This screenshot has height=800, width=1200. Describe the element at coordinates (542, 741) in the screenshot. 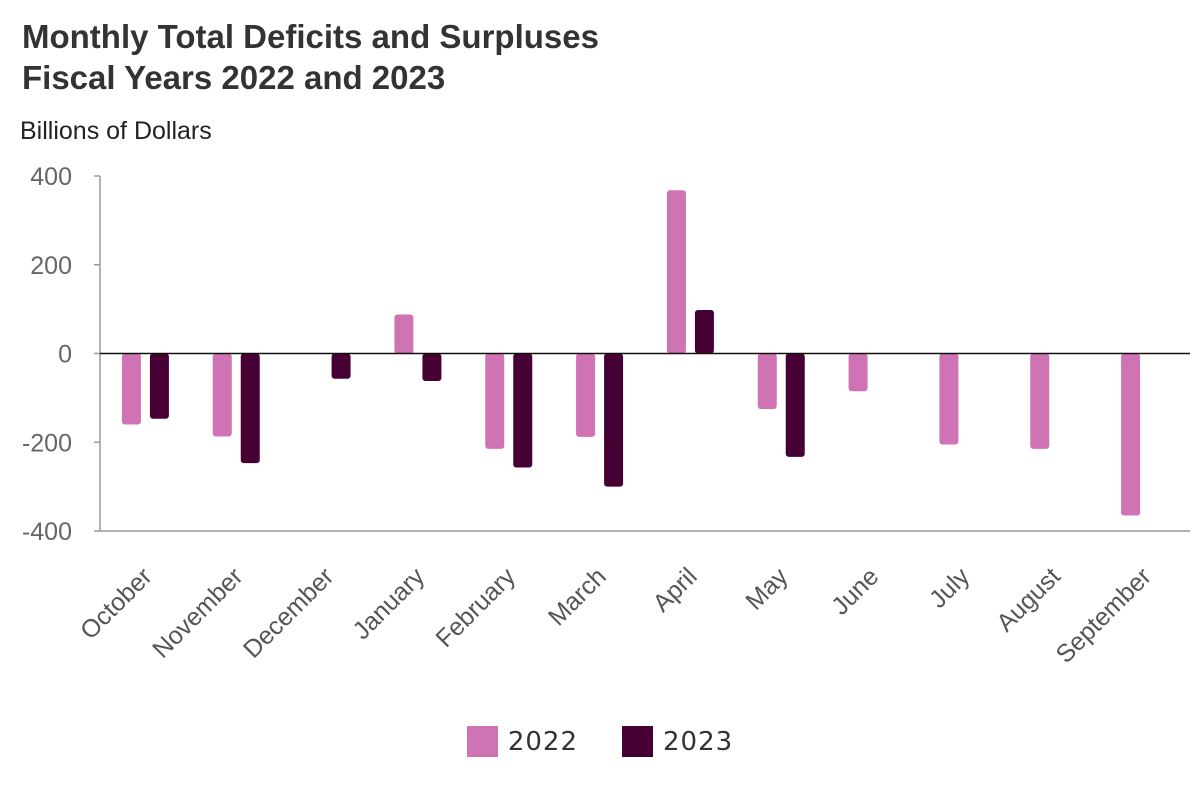

I see `legend-label-2022: 2022` at that location.